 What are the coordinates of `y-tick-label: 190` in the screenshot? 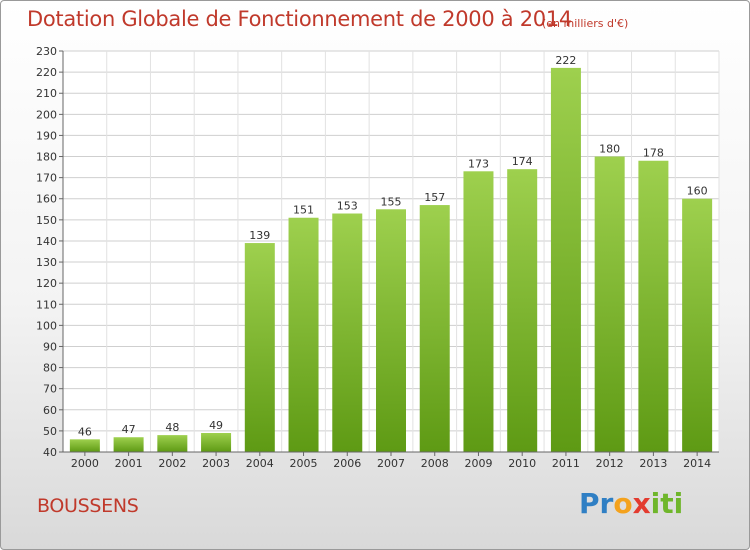 It's located at (46, 135).